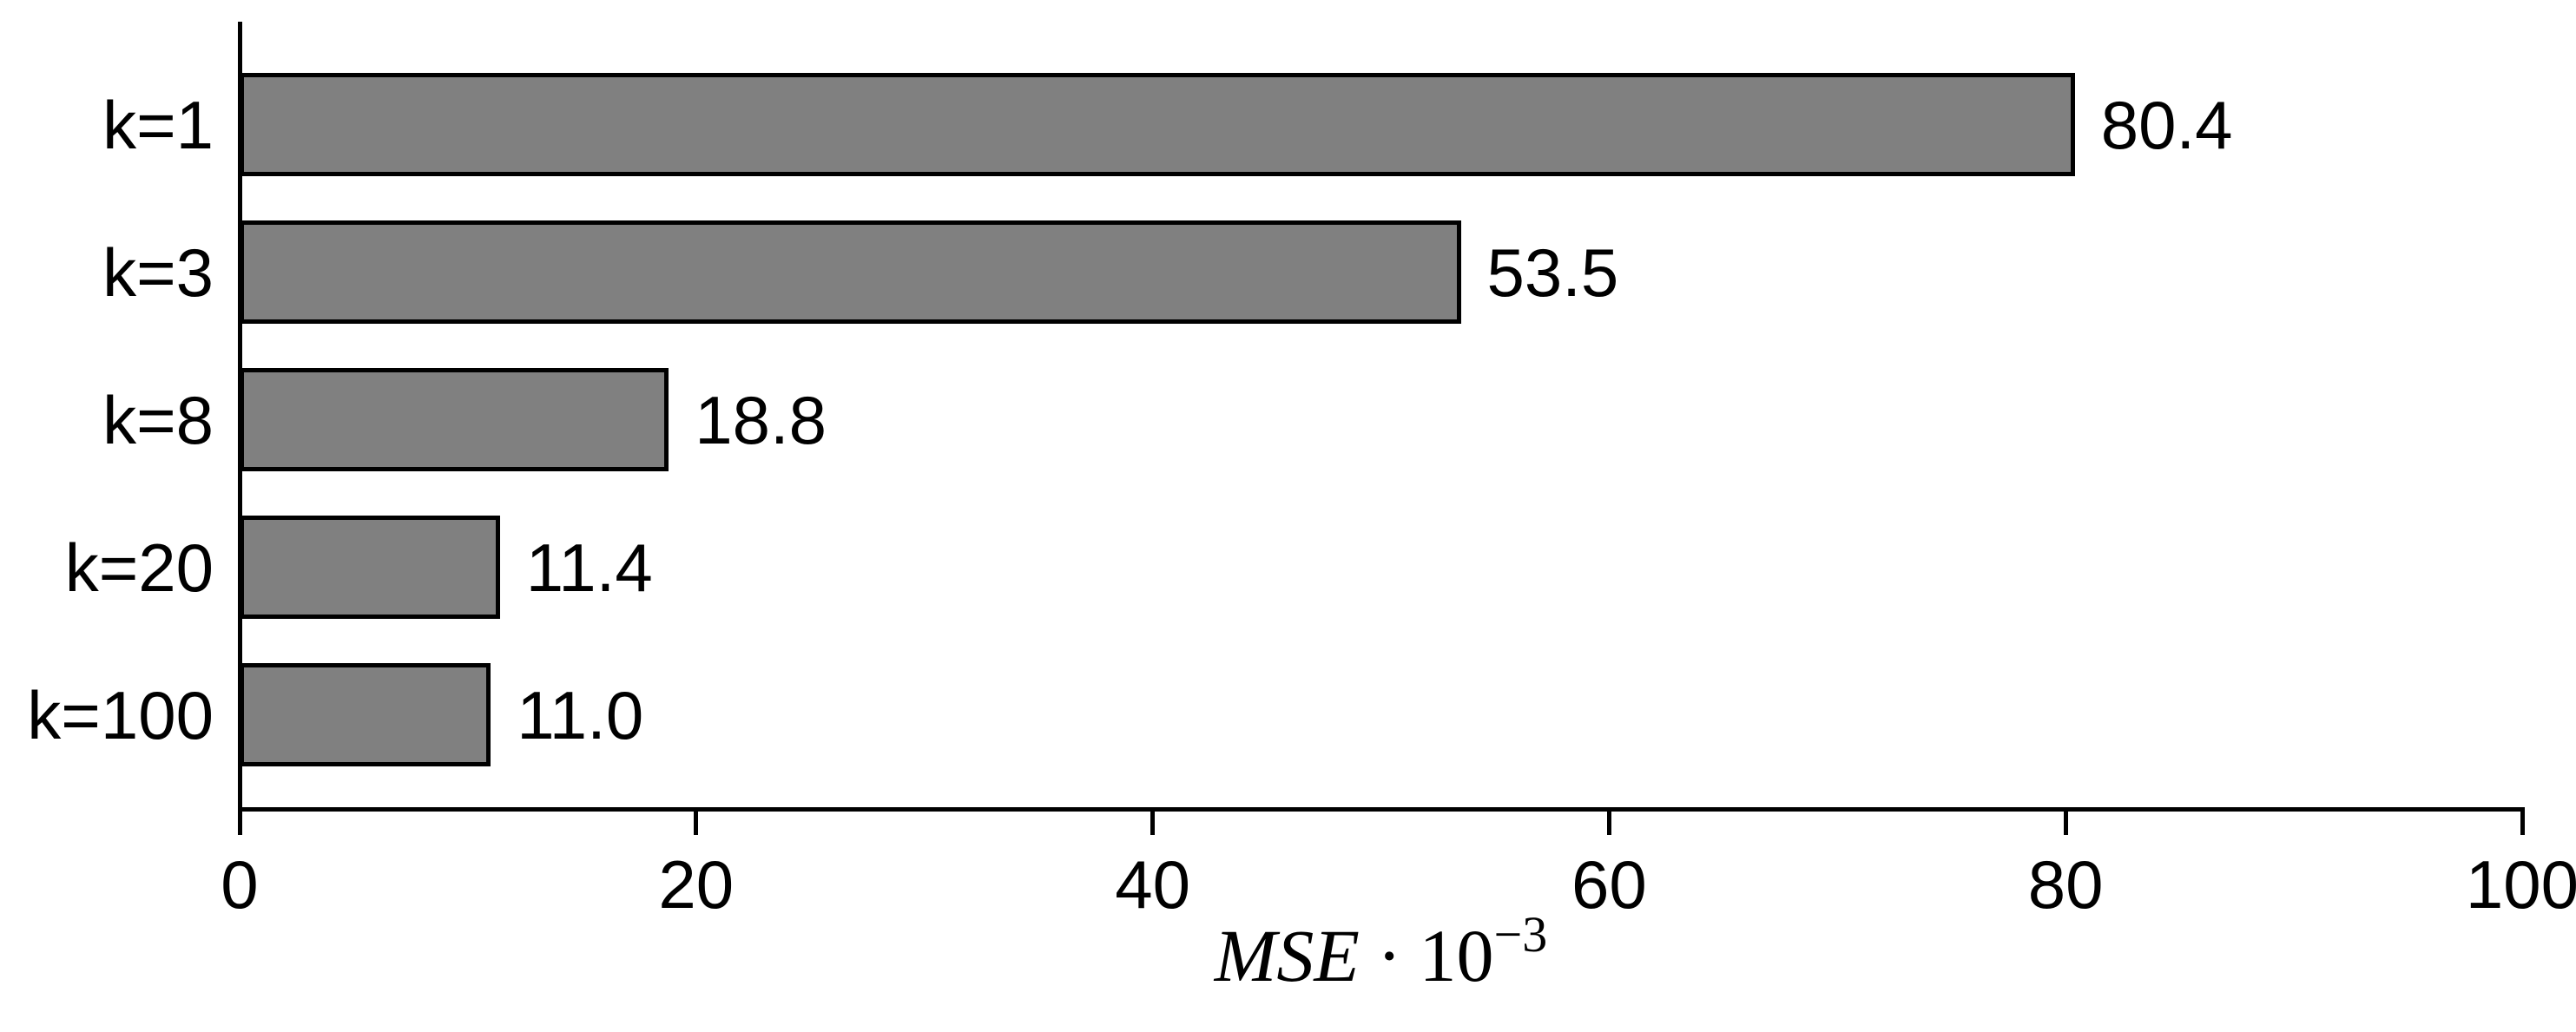  What do you see at coordinates (239, 417) in the screenshot?
I see `y-axis-line` at bounding box center [239, 417].